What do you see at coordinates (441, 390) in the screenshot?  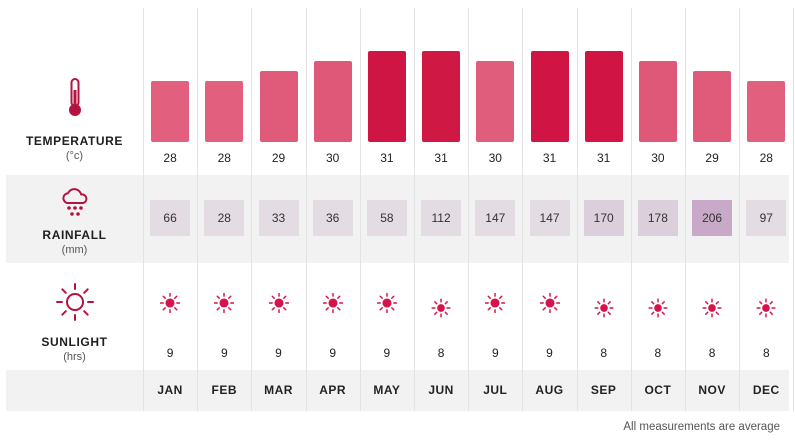 I see `month-label: JUN` at bounding box center [441, 390].